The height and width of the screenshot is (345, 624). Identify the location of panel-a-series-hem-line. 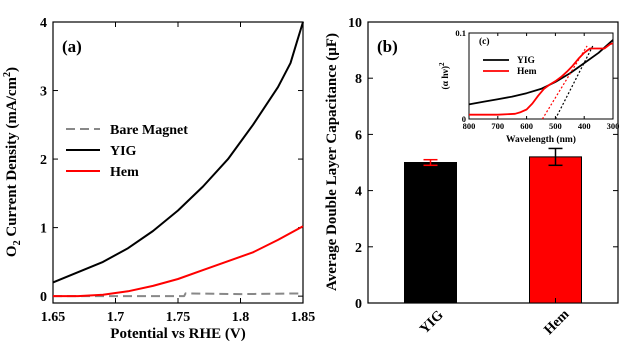
(178, 261).